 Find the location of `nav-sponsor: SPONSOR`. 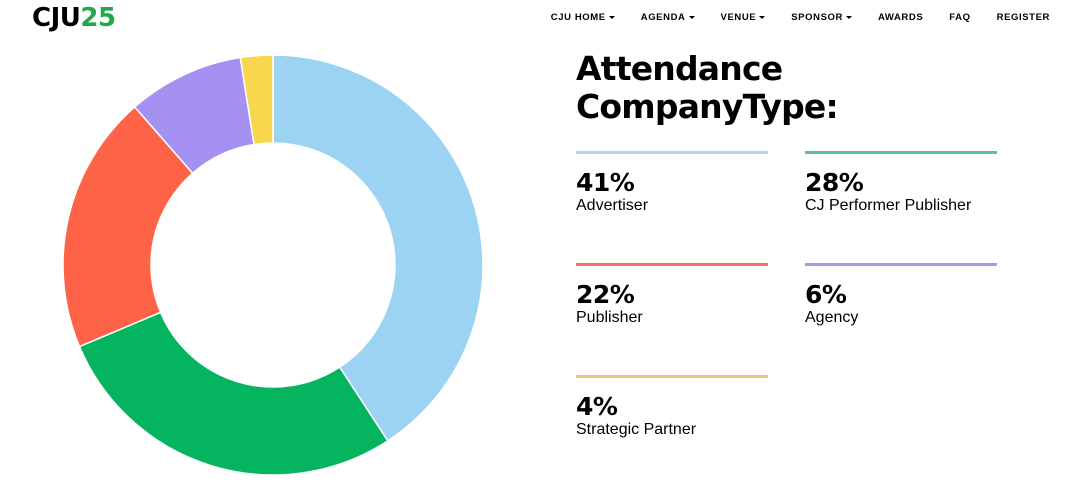

nav-sponsor: SPONSOR is located at coordinates (821, 17).